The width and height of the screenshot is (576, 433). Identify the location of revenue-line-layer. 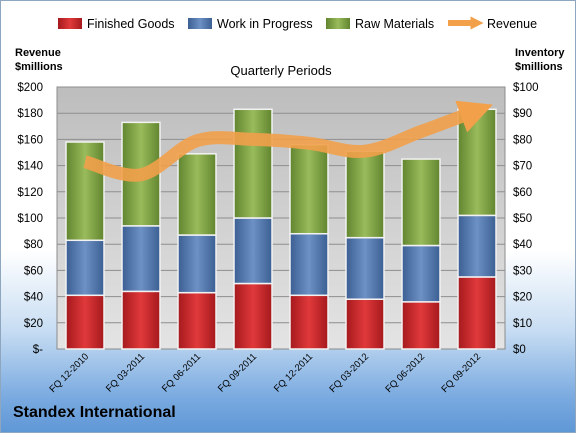
(288, 141).